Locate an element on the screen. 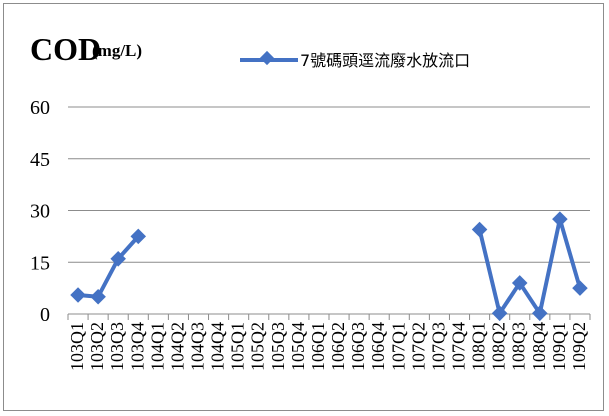 This screenshot has height=416, width=609. x-tick-label: 108Q3 is located at coordinates (519, 346).